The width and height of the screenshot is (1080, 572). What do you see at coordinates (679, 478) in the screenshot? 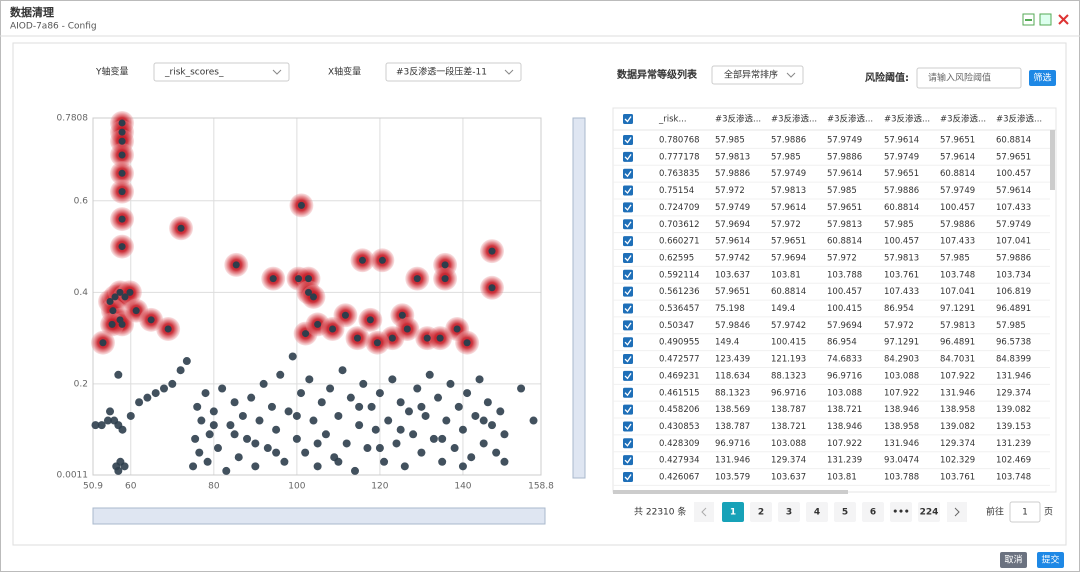
I see `table-cell: 0.426067` at bounding box center [679, 478].